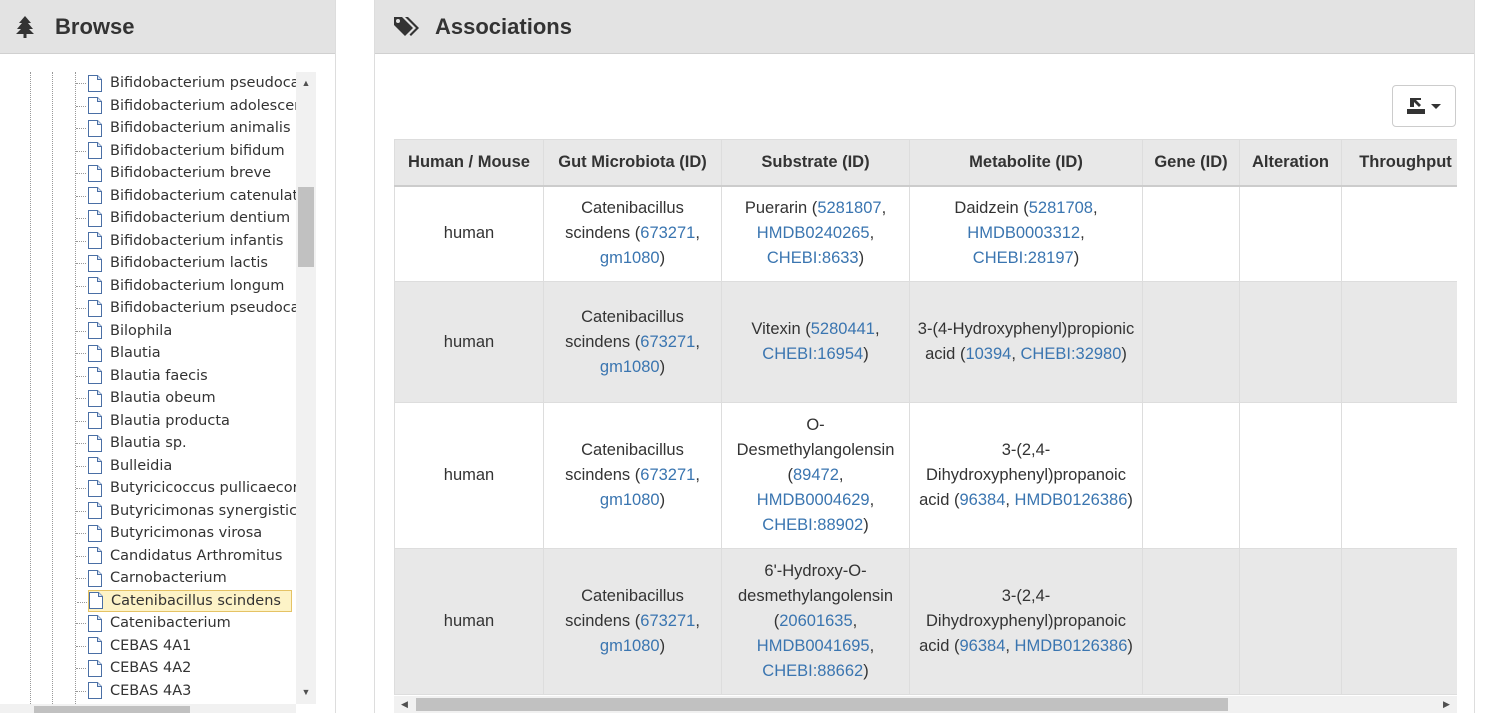 This screenshot has height=713, width=1497. Describe the element at coordinates (815, 163) in the screenshot. I see `column-header-substrate: Substrate (ID)` at that location.